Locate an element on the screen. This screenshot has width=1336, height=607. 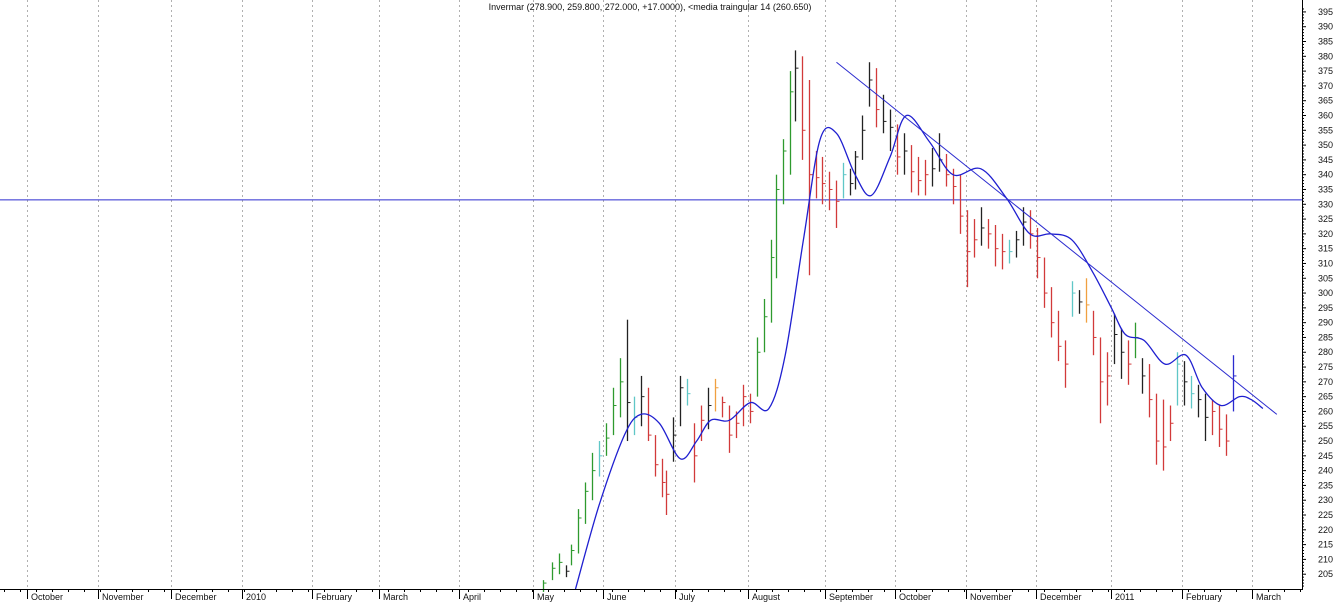
y-tick-label: 240 is located at coordinates (1325, 471).